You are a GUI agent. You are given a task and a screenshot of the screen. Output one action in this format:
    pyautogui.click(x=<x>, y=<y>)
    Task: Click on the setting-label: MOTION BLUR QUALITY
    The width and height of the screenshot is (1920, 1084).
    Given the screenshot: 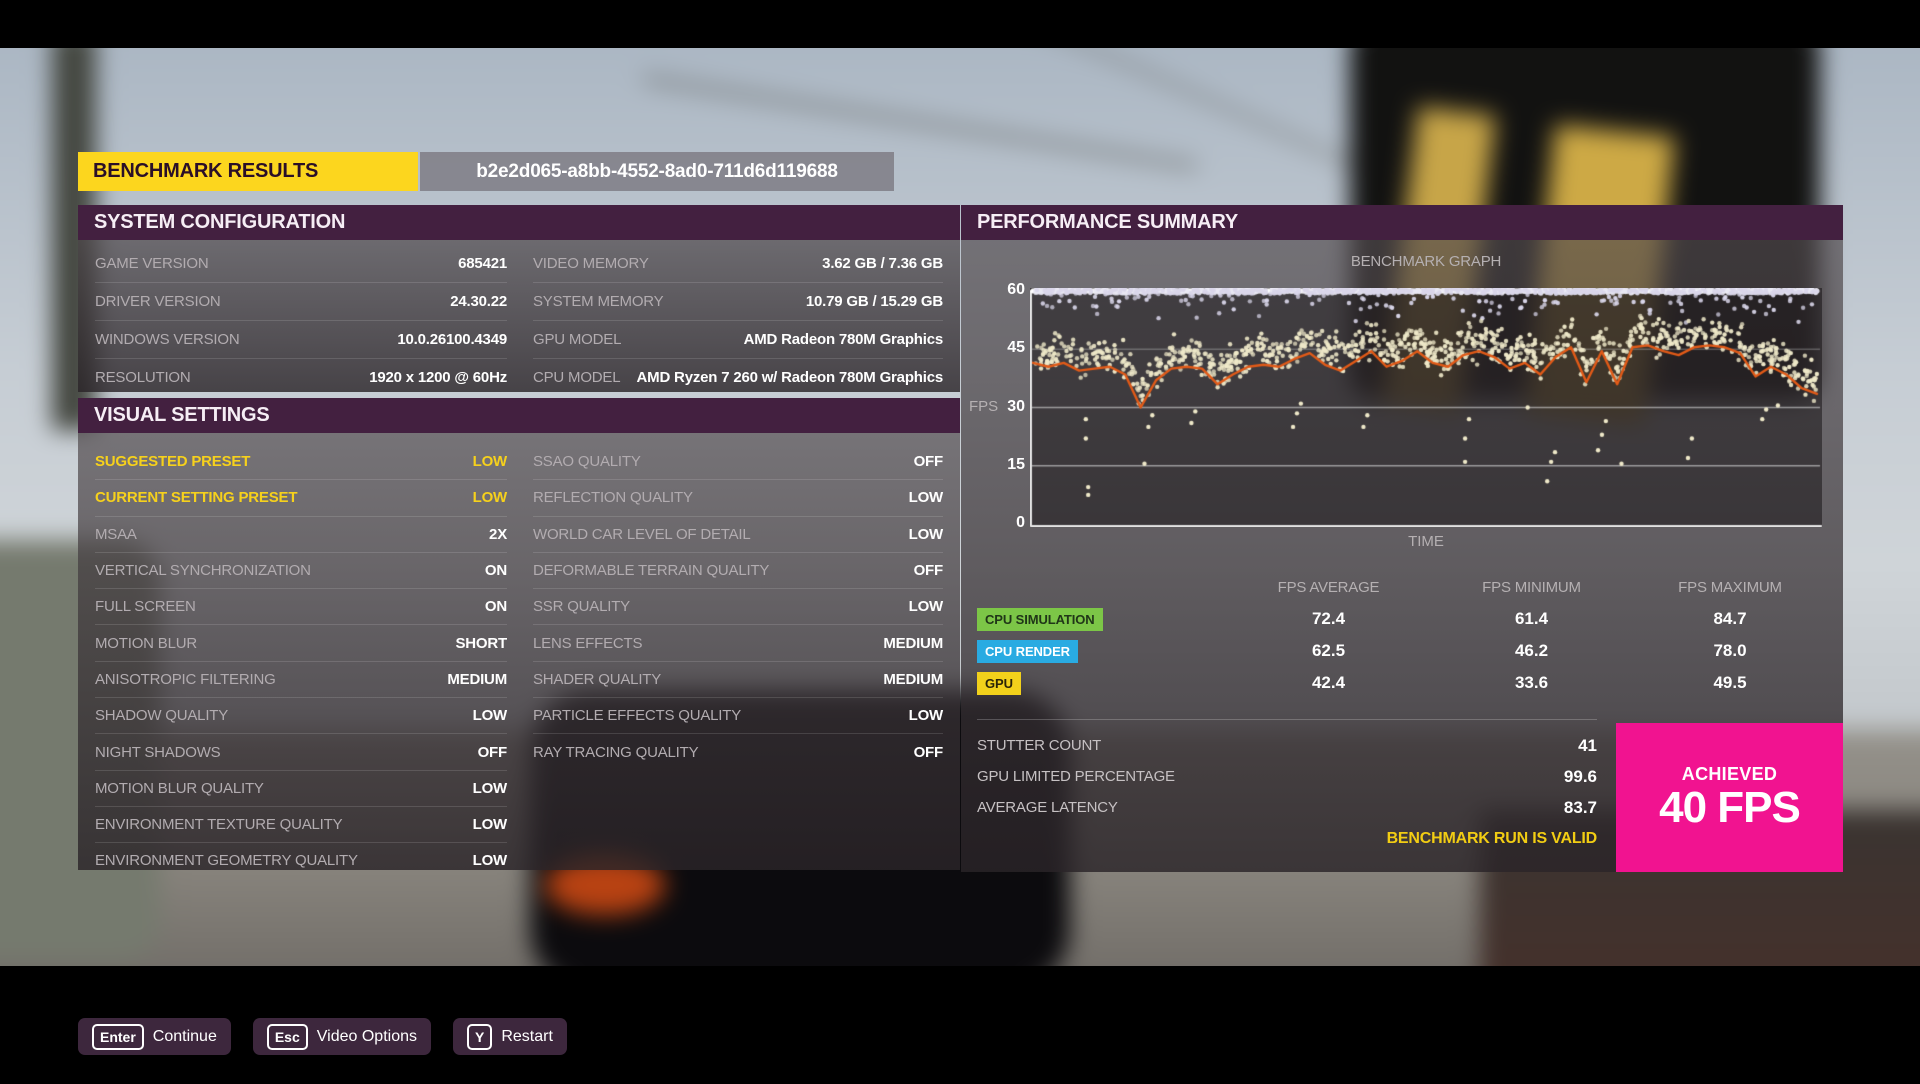 What is the action you would take?
    pyautogui.click(x=179, y=788)
    